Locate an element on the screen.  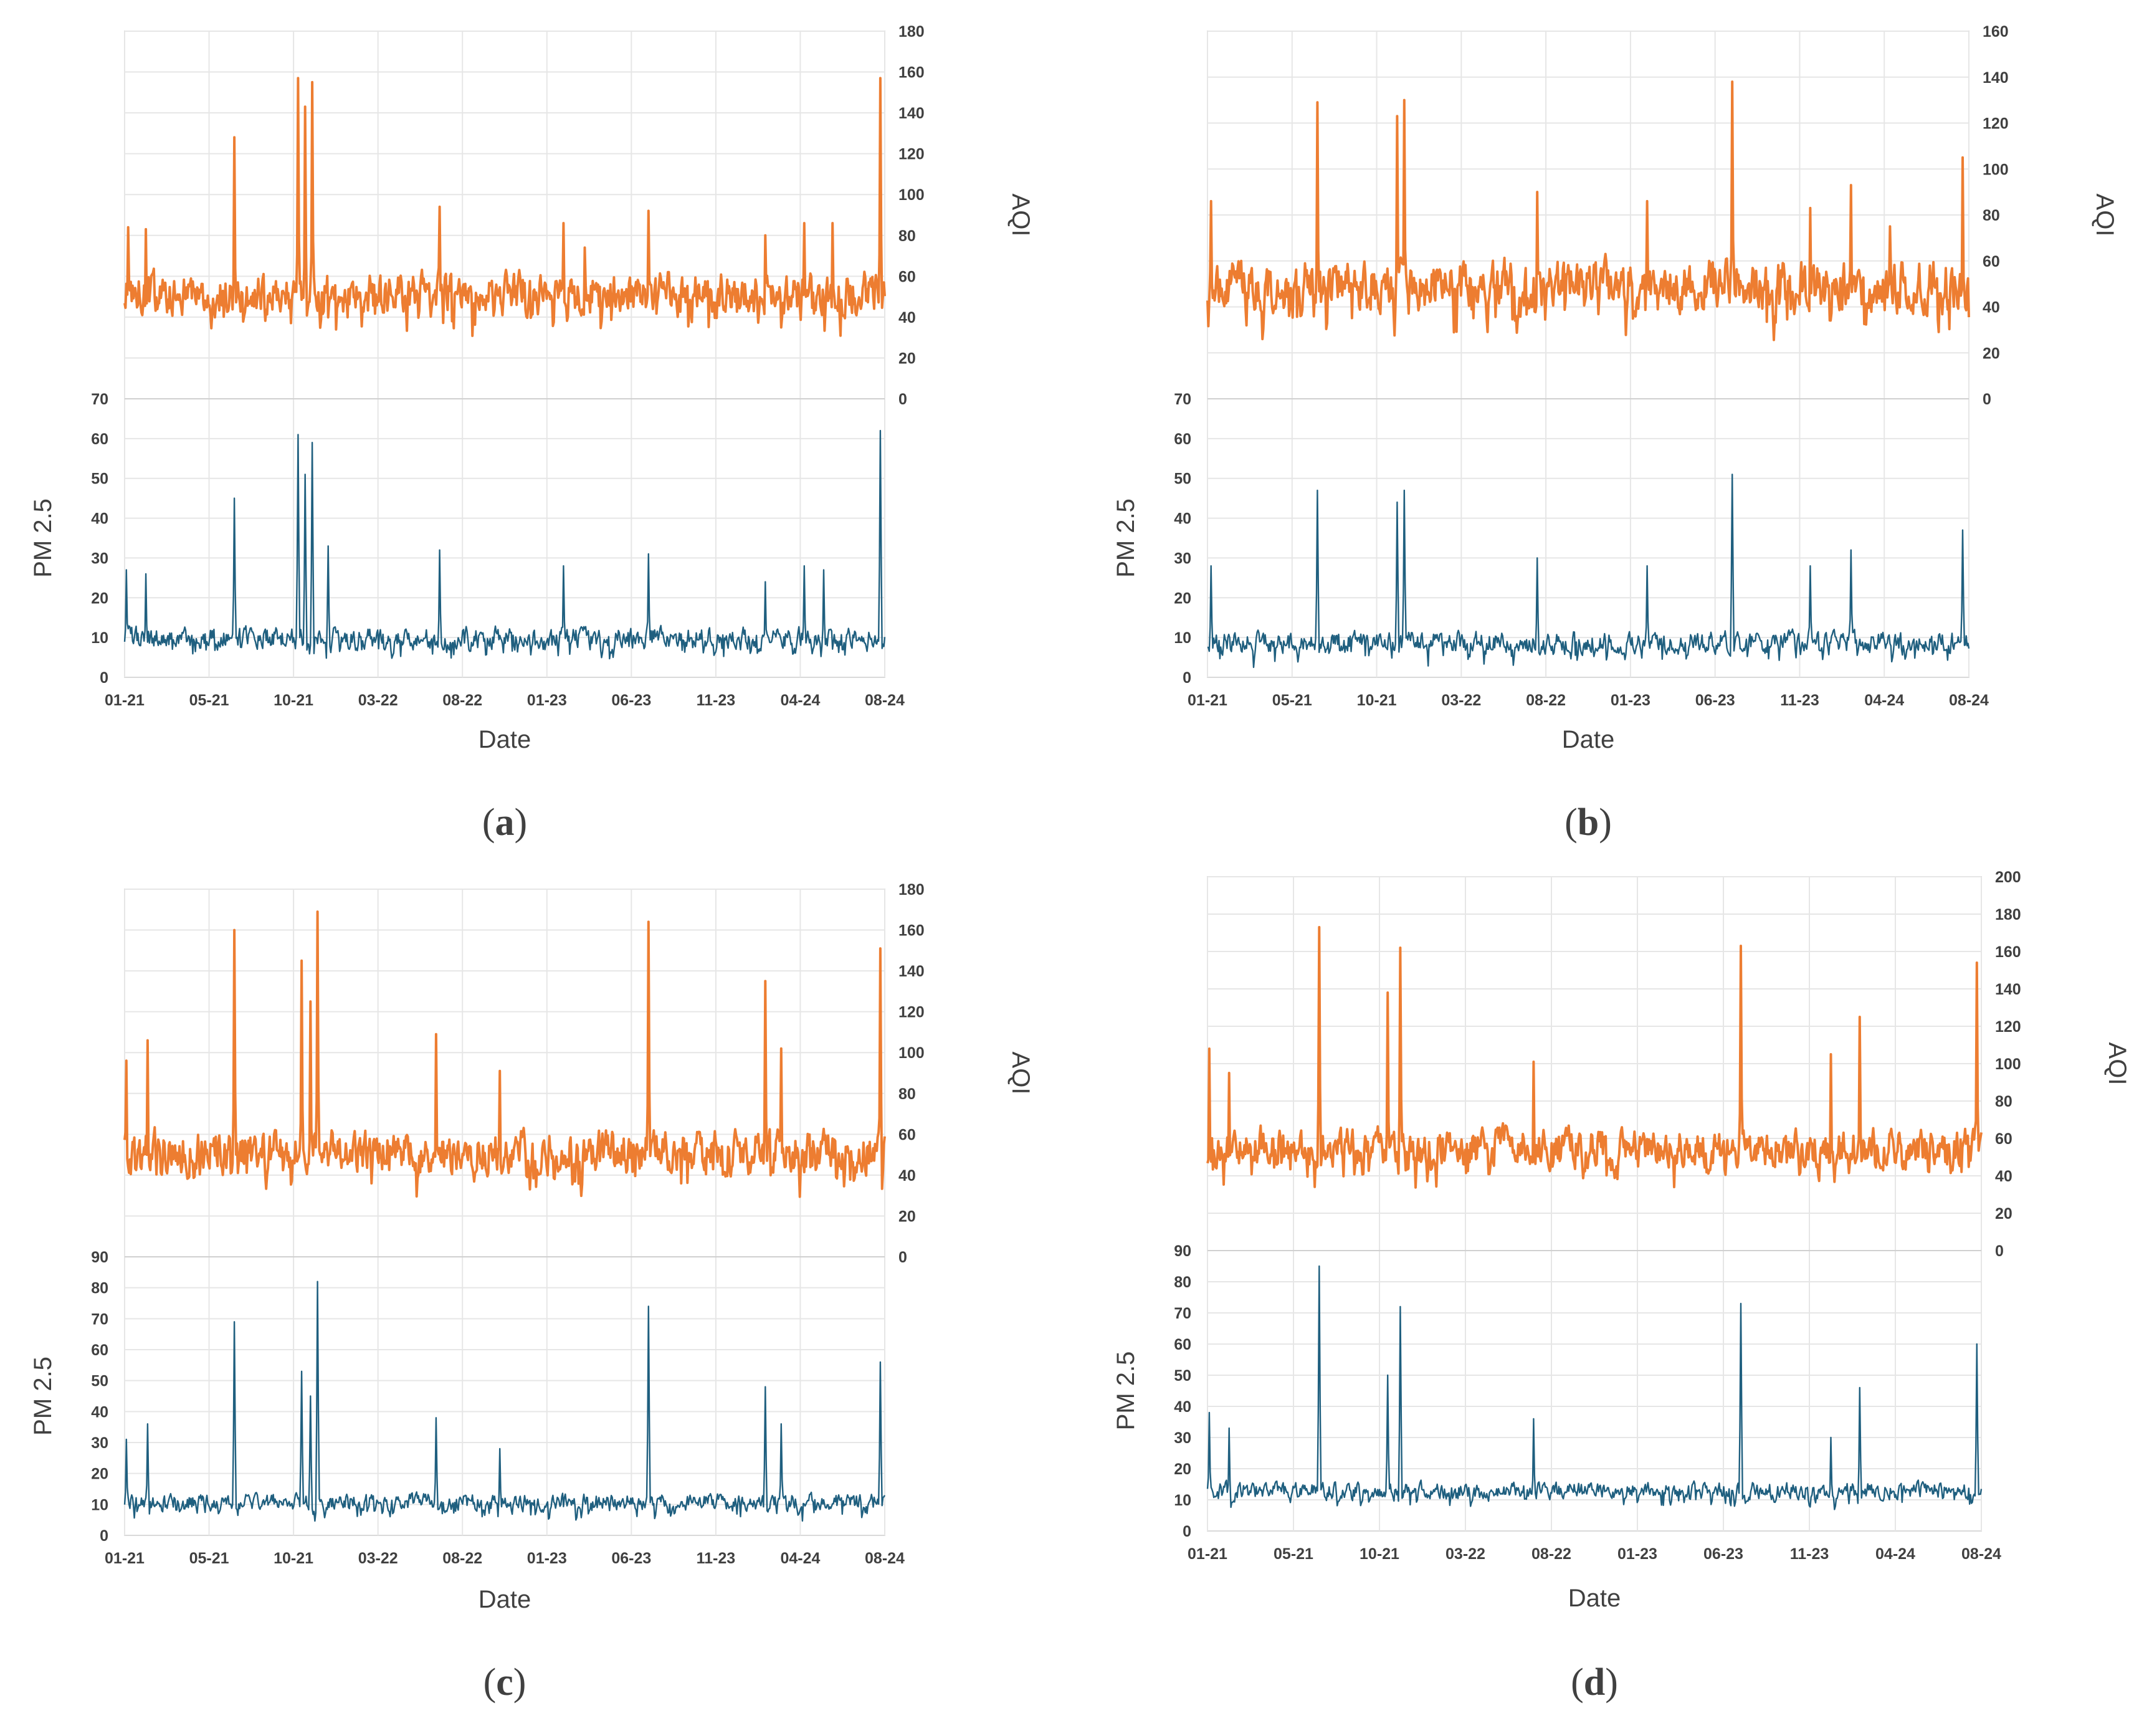
caption-letter: d is located at coordinates (1594, 1682).